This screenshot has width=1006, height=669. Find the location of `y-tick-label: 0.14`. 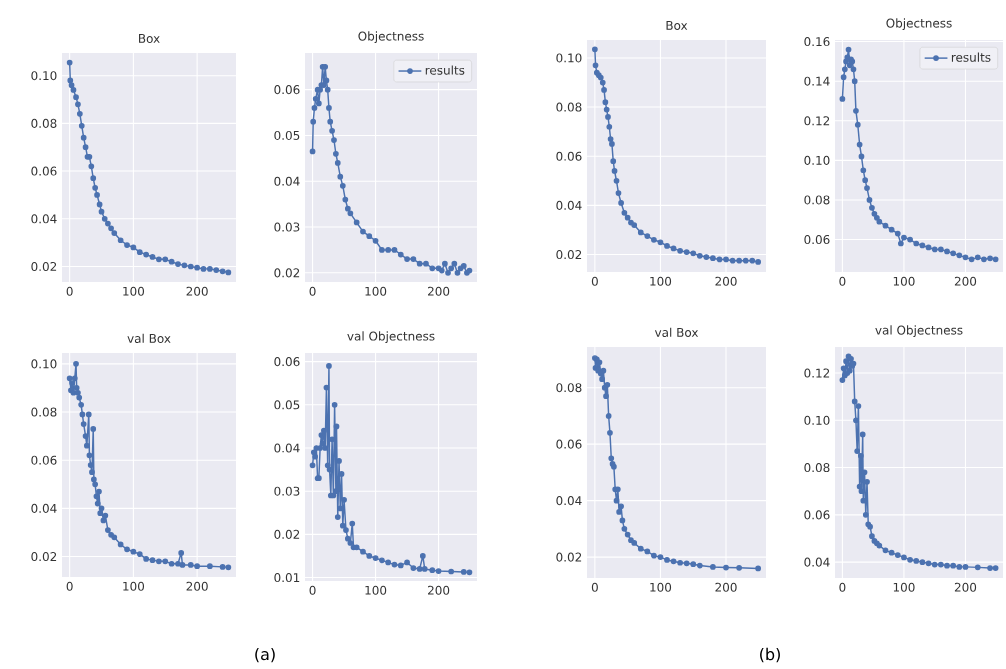

y-tick-label: 0.14 is located at coordinates (817, 81).